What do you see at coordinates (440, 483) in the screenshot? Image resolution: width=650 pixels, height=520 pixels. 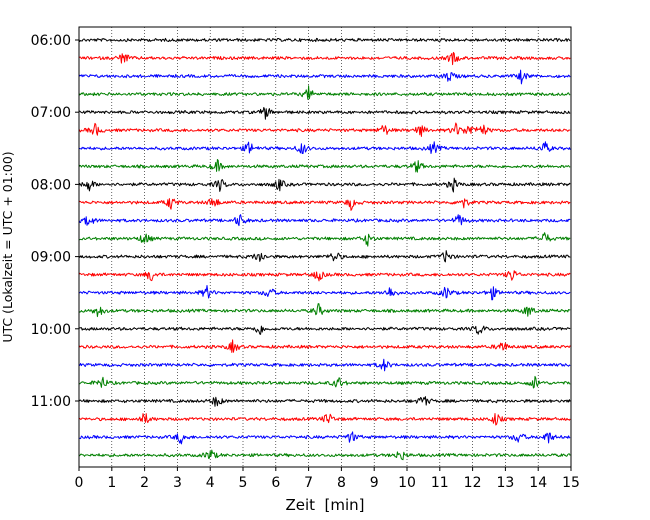 I see `x-tick-label: 11` at bounding box center [440, 483].